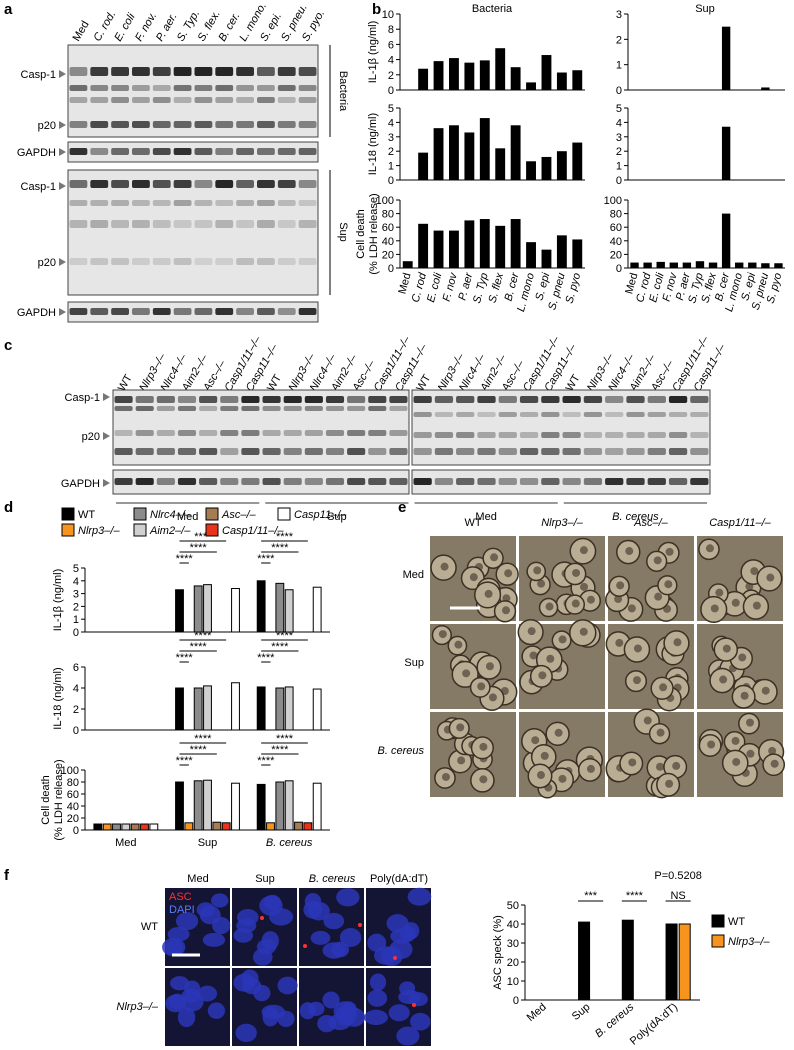  What do you see at coordinates (81, 31) in the screenshot?
I see `lane-label: Med` at bounding box center [81, 31].